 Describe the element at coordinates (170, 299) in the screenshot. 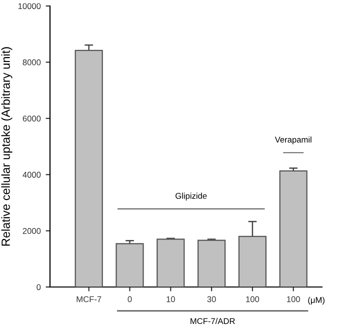

I see `x-tick-label: 10` at that location.